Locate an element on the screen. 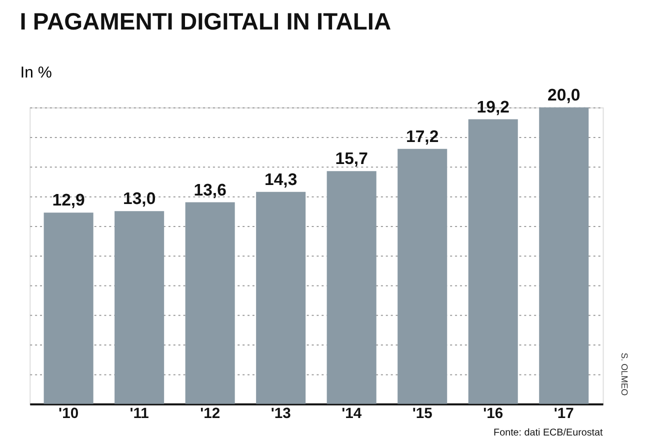  chart-title: I PAGAMENTI DIGITALI IN ITALIA is located at coordinates (206, 22).